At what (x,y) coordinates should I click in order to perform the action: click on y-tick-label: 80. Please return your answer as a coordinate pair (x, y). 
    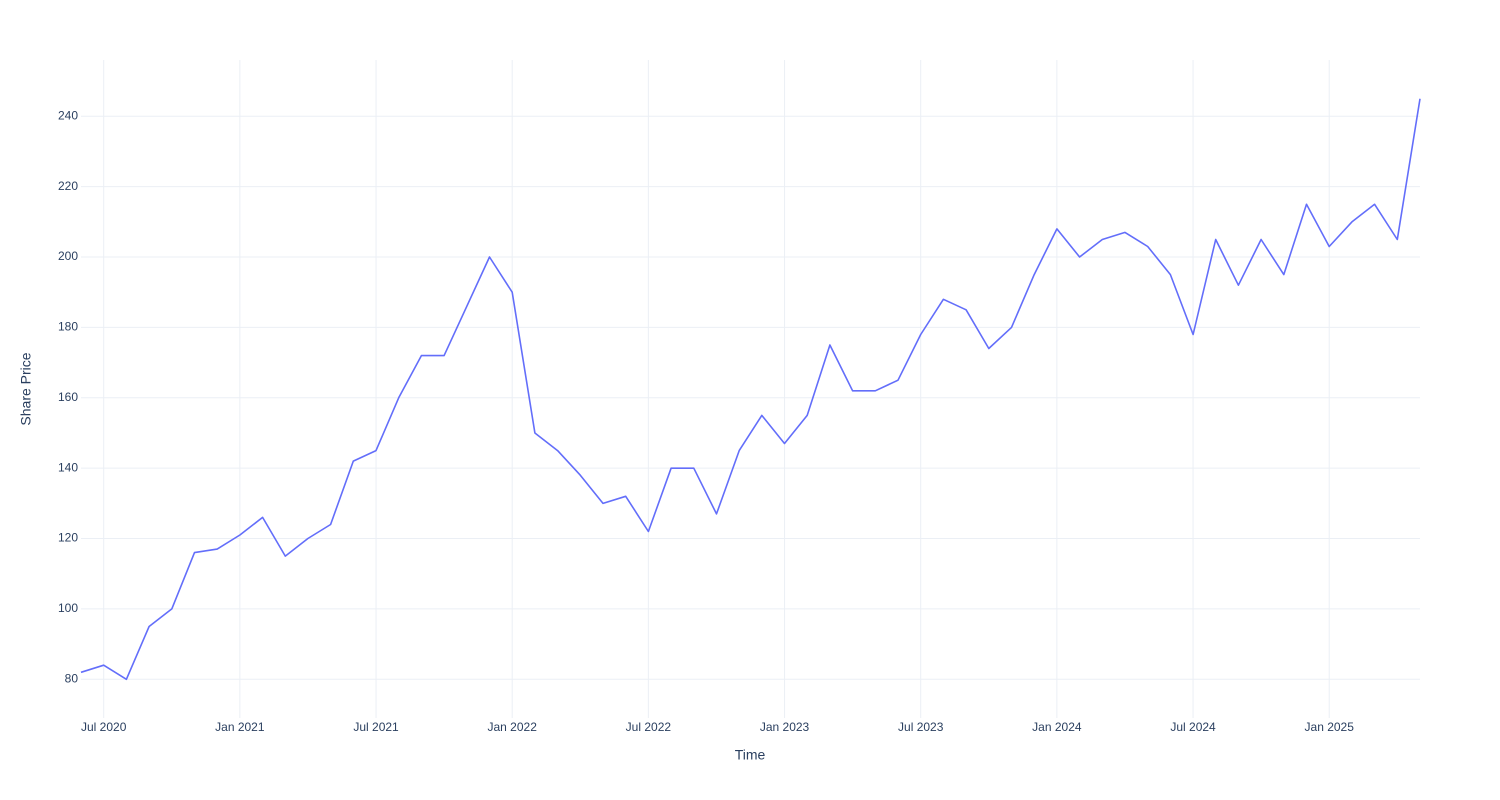
    Looking at the image, I should click on (72, 678).